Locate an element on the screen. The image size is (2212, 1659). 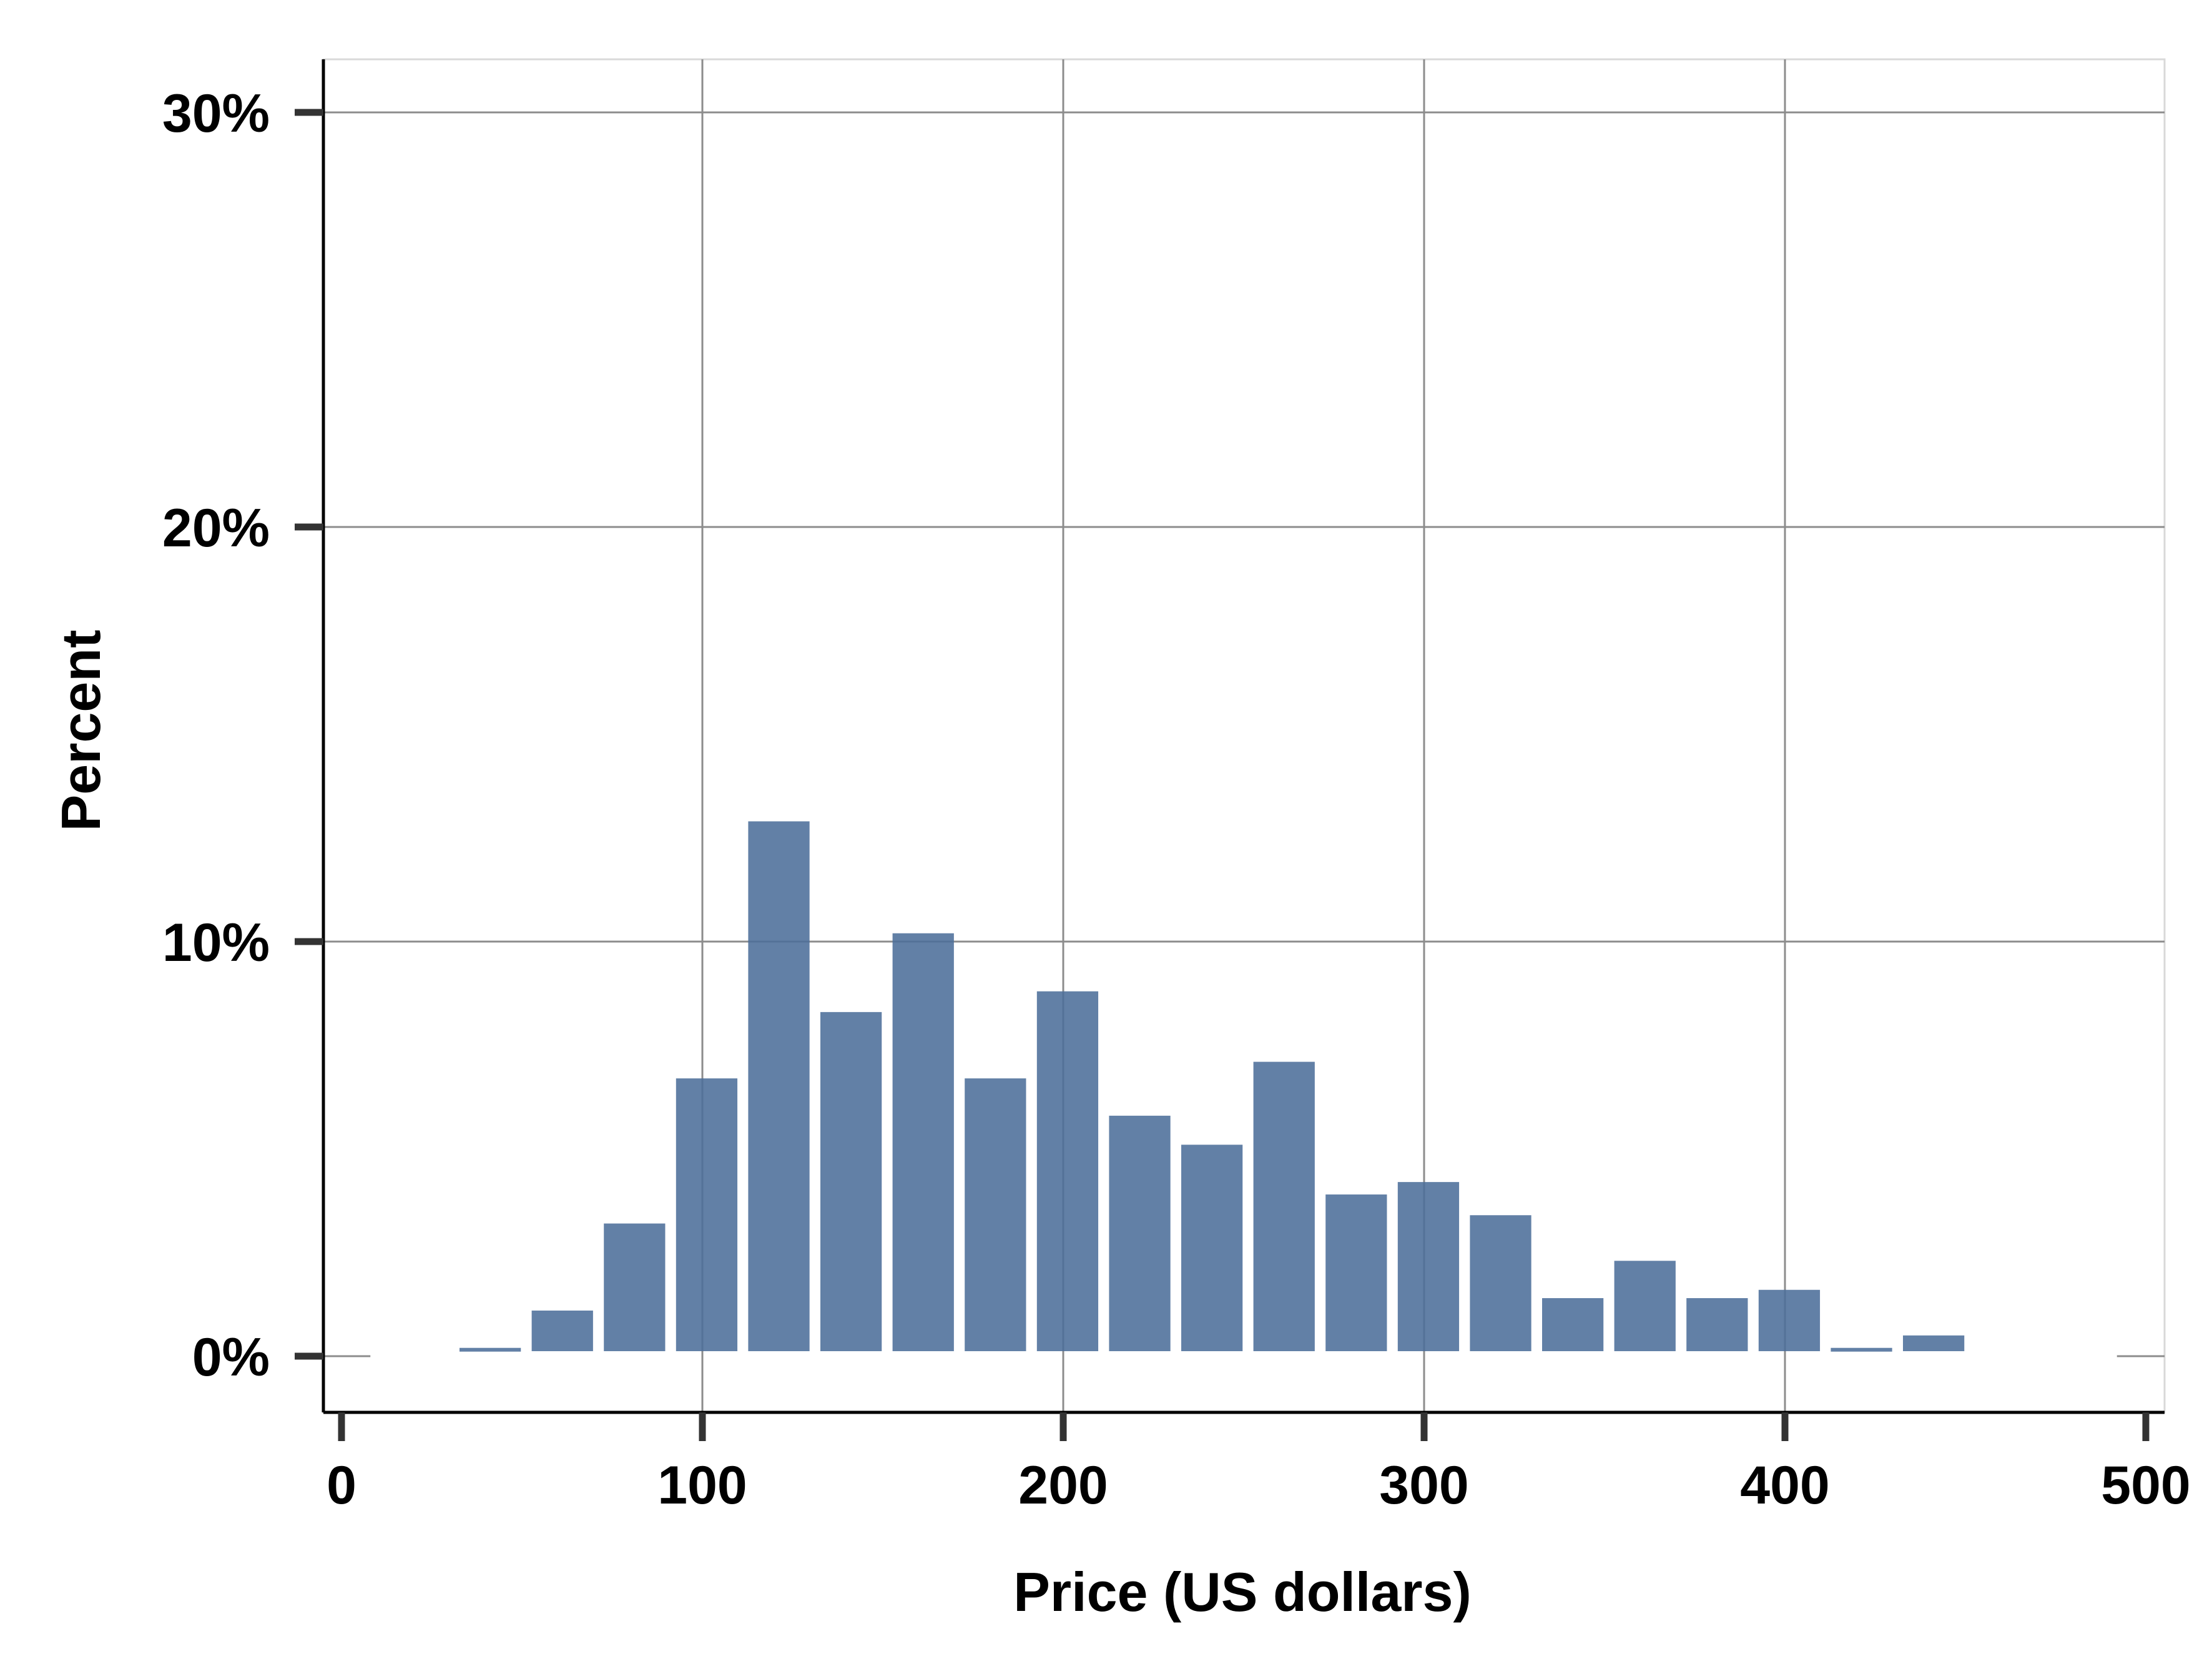
y-tick-label: 30% is located at coordinates (216, 114).